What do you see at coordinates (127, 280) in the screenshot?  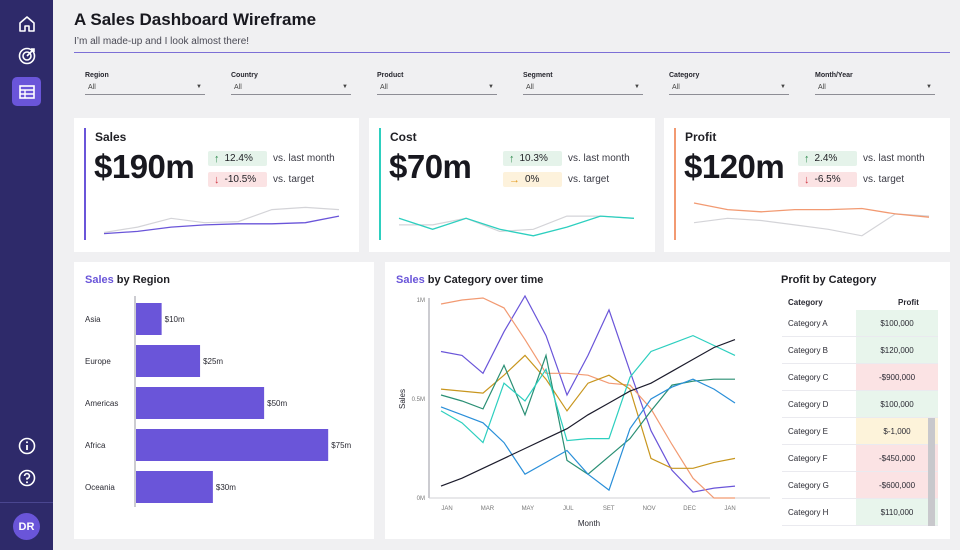 I see `region-chart-title: Sales by Region` at bounding box center [127, 280].